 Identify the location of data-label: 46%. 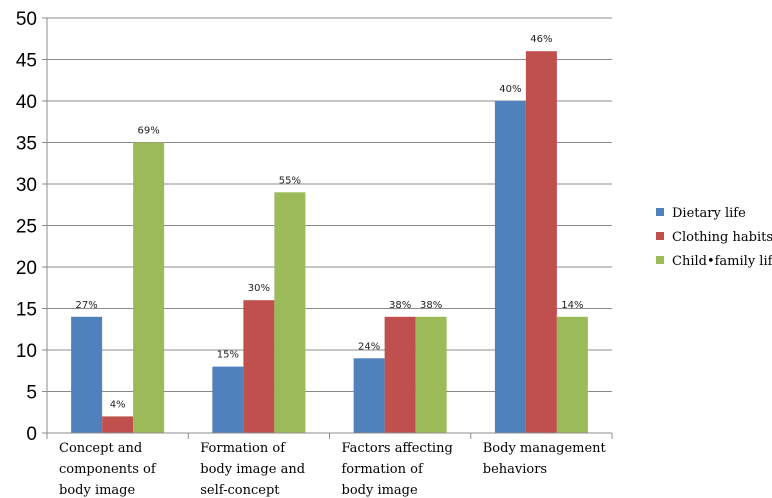
(541, 39).